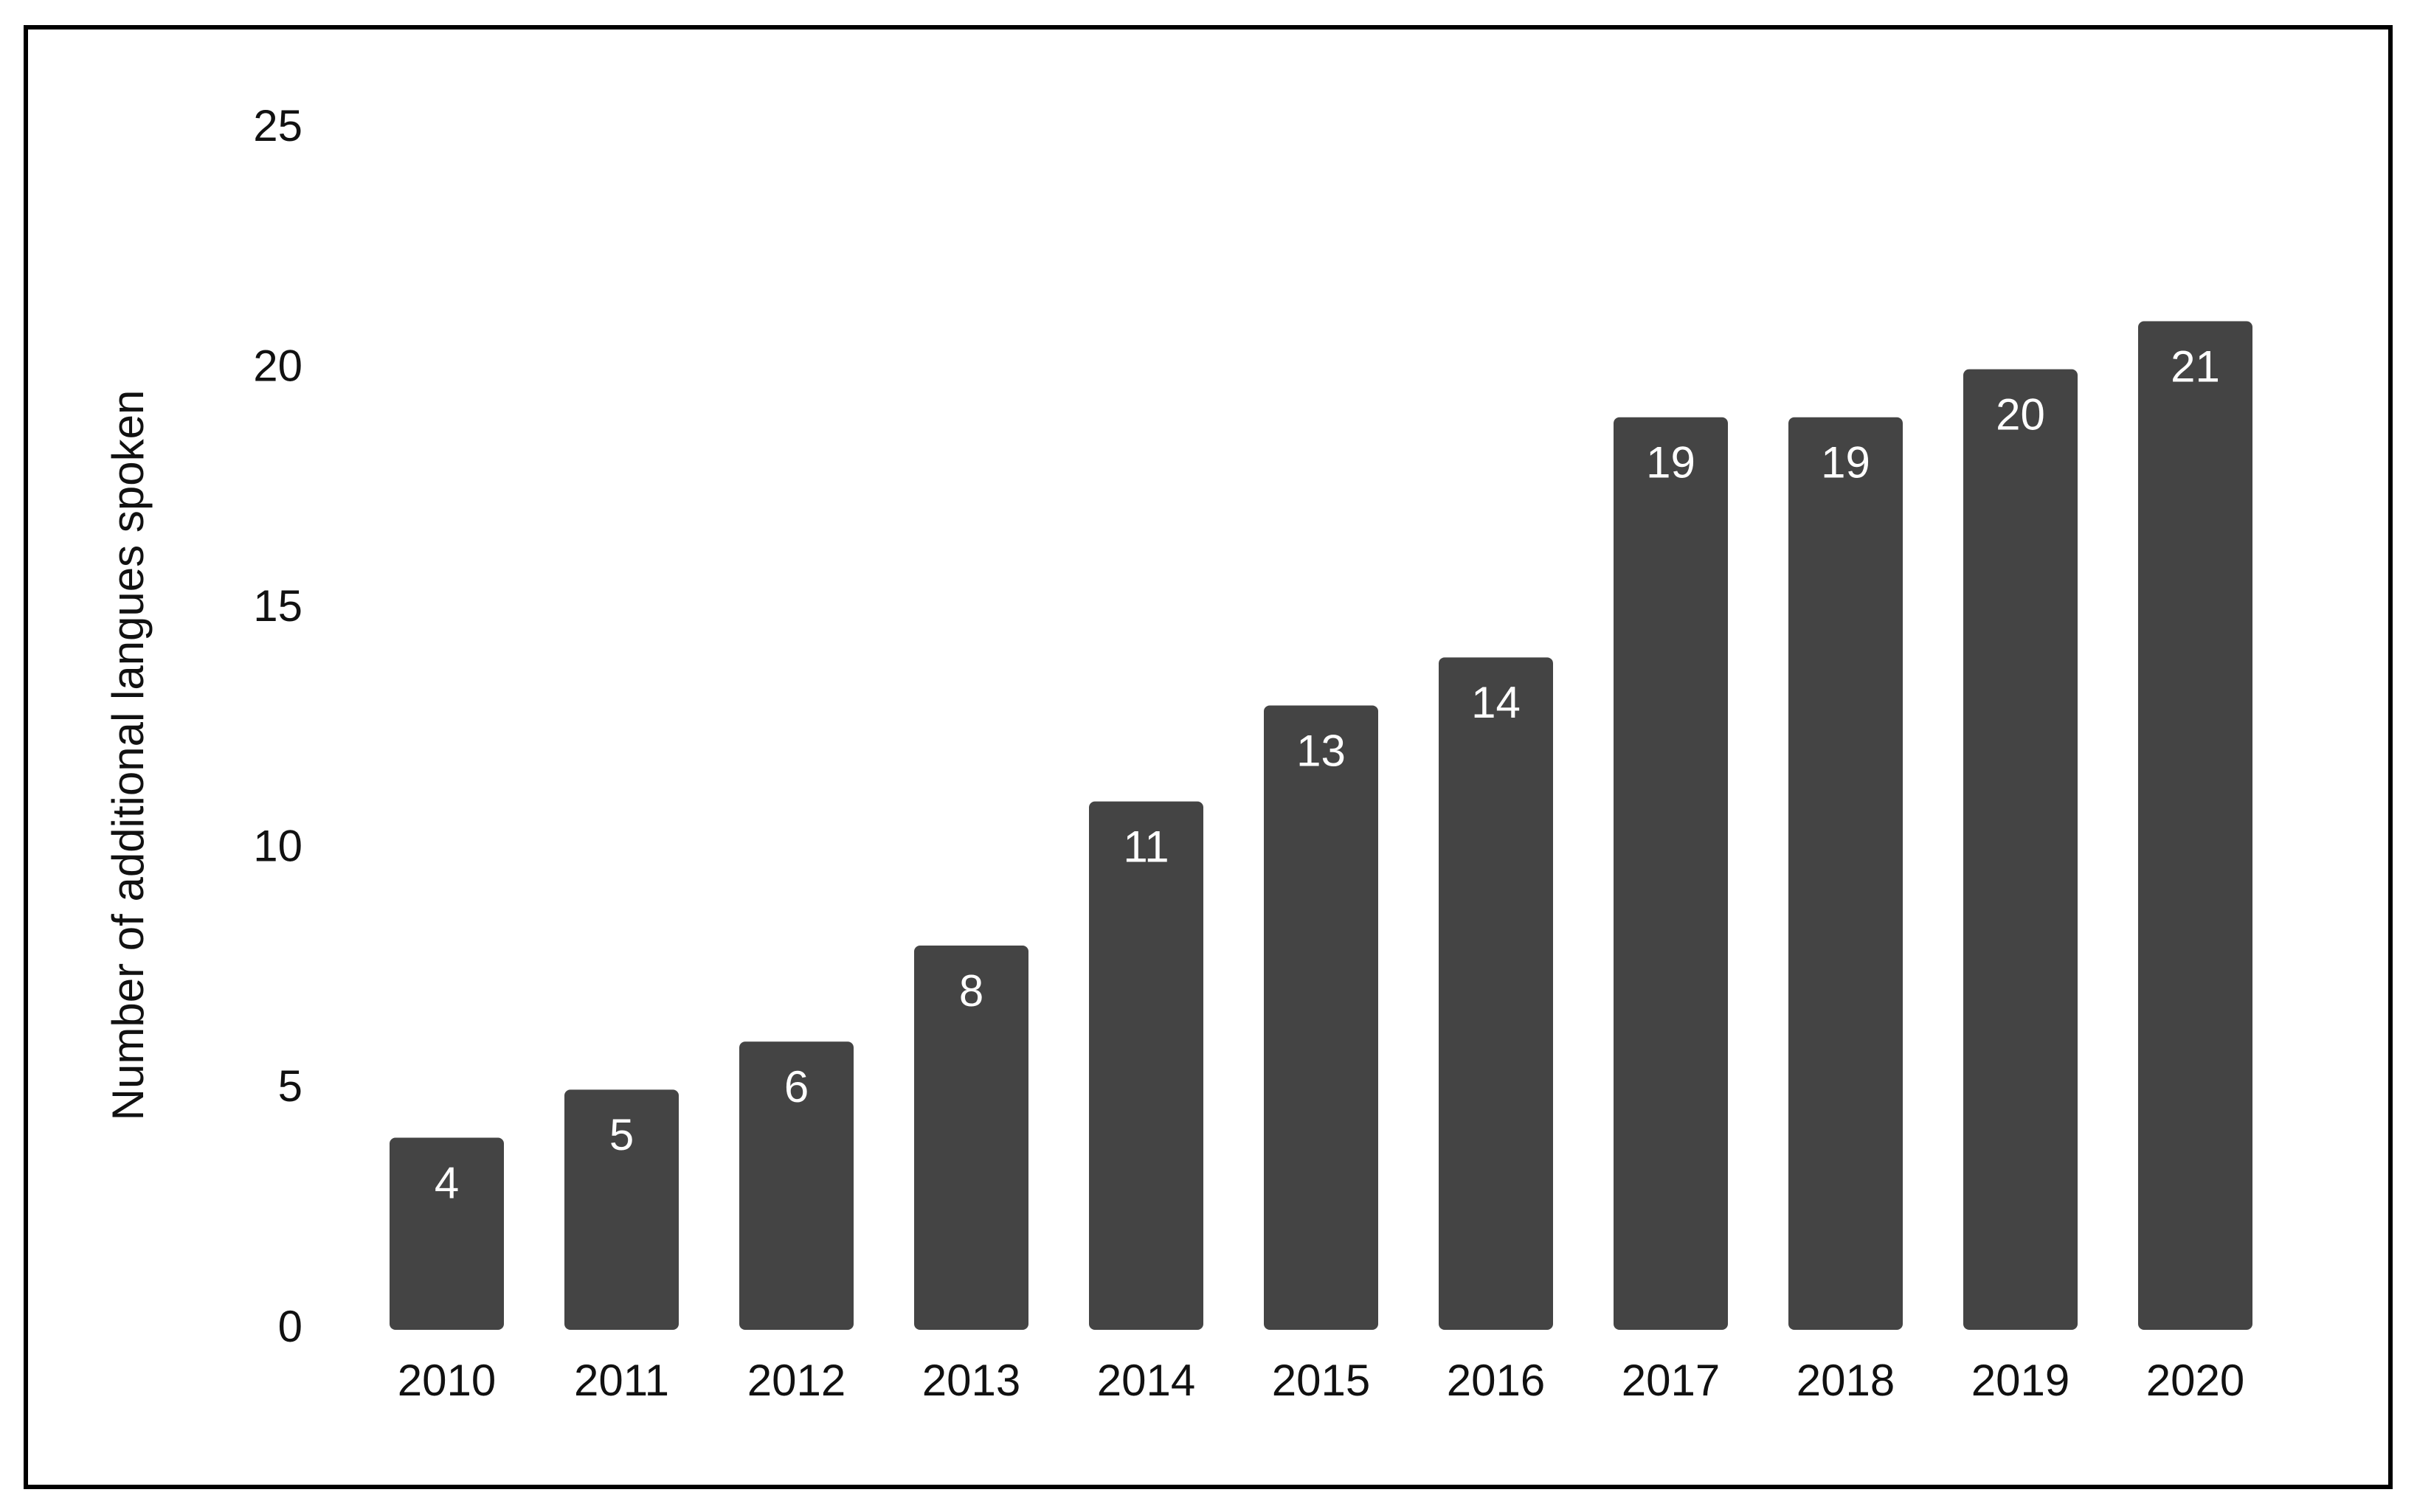  What do you see at coordinates (1671, 1380) in the screenshot?
I see `x-tick-label: 2017` at bounding box center [1671, 1380].